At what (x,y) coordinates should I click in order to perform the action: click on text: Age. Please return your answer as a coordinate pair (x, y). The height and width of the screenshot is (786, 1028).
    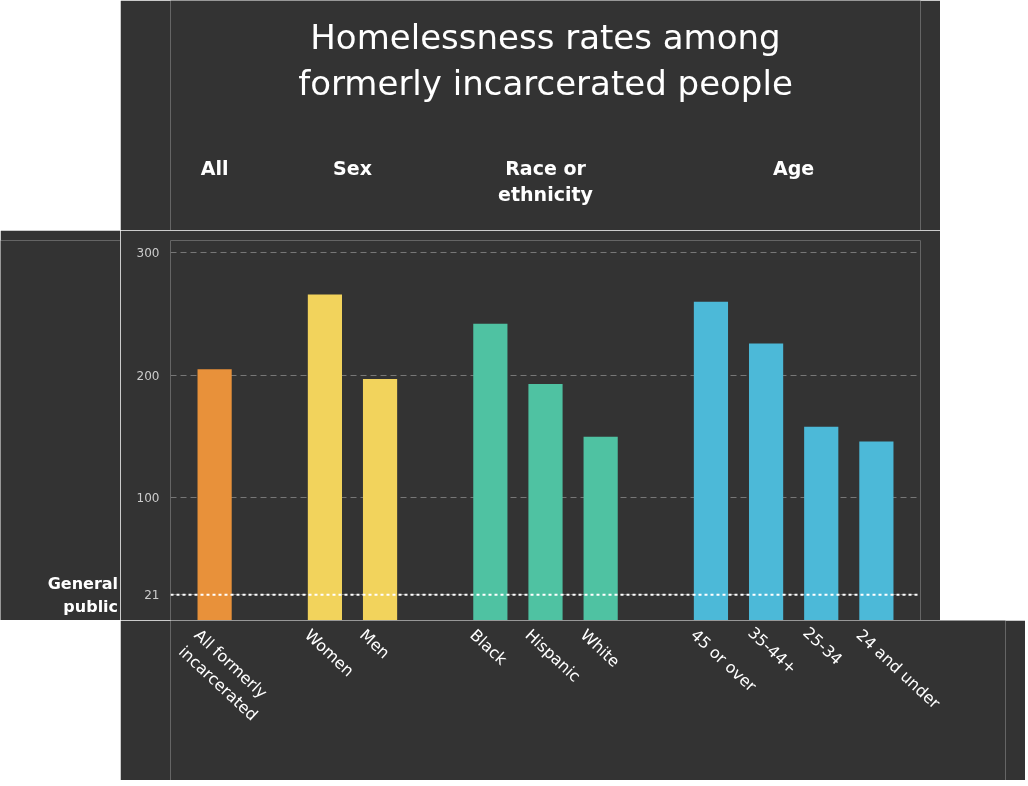
    Looking at the image, I should click on (794, 167).